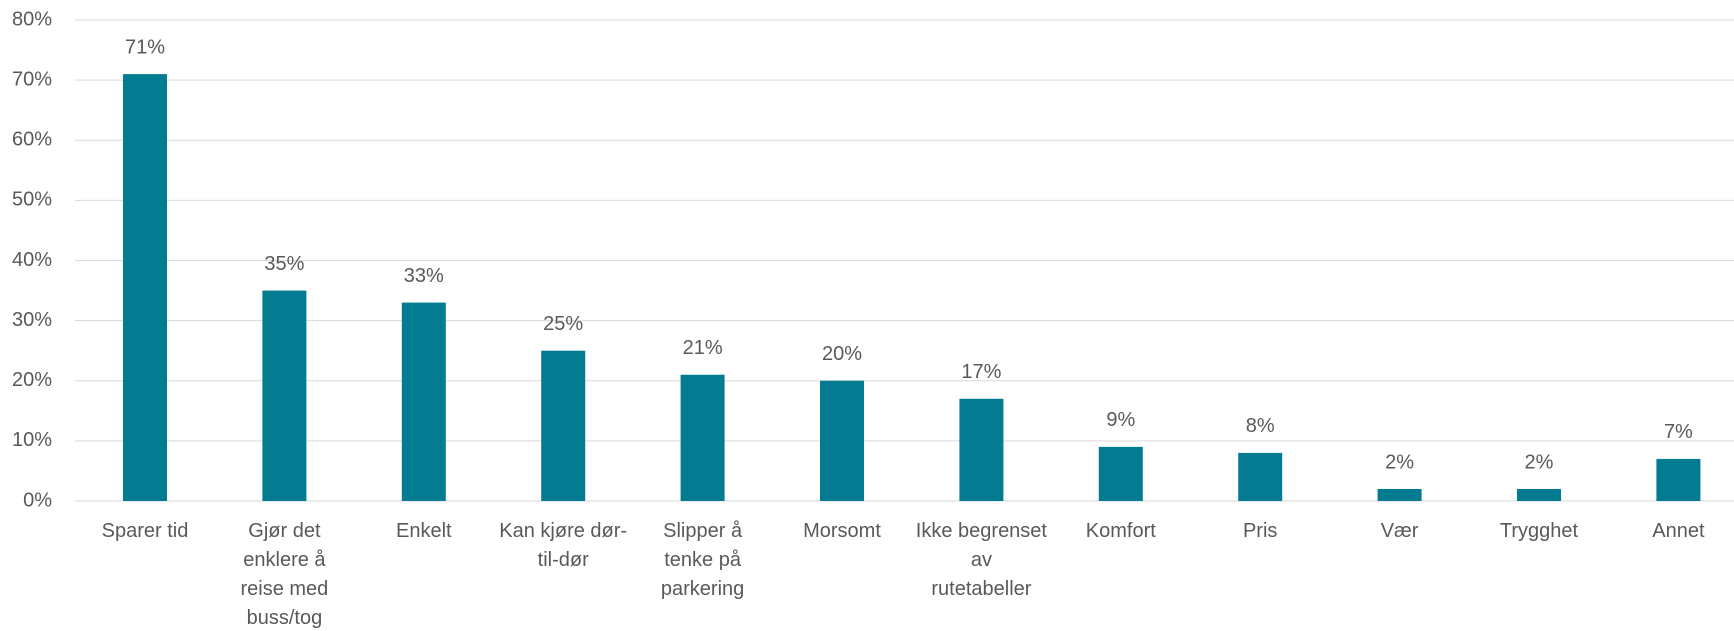  Describe the element at coordinates (1400, 531) in the screenshot. I see `x-tick-label: Vær` at that location.